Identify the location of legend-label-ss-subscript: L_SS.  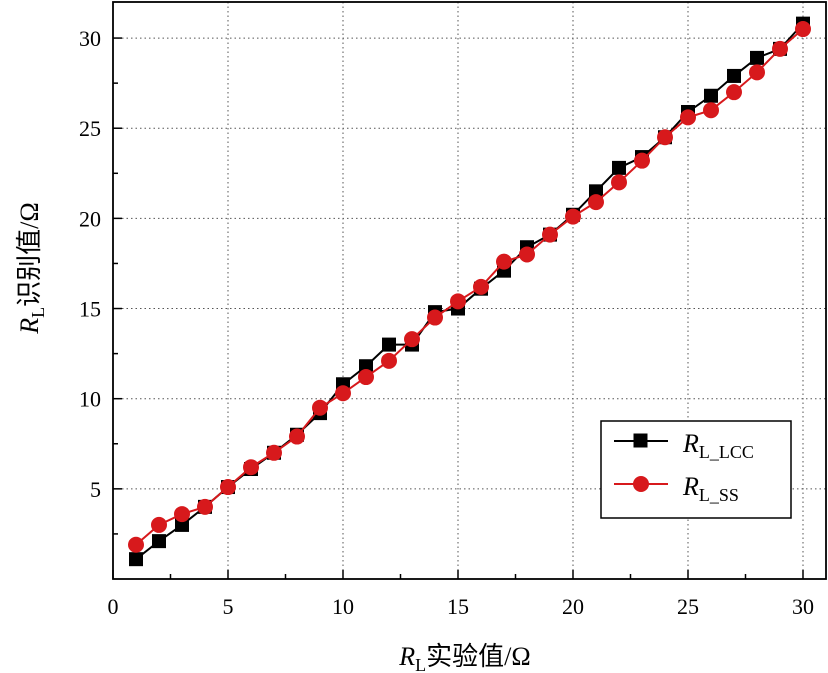
(719, 495).